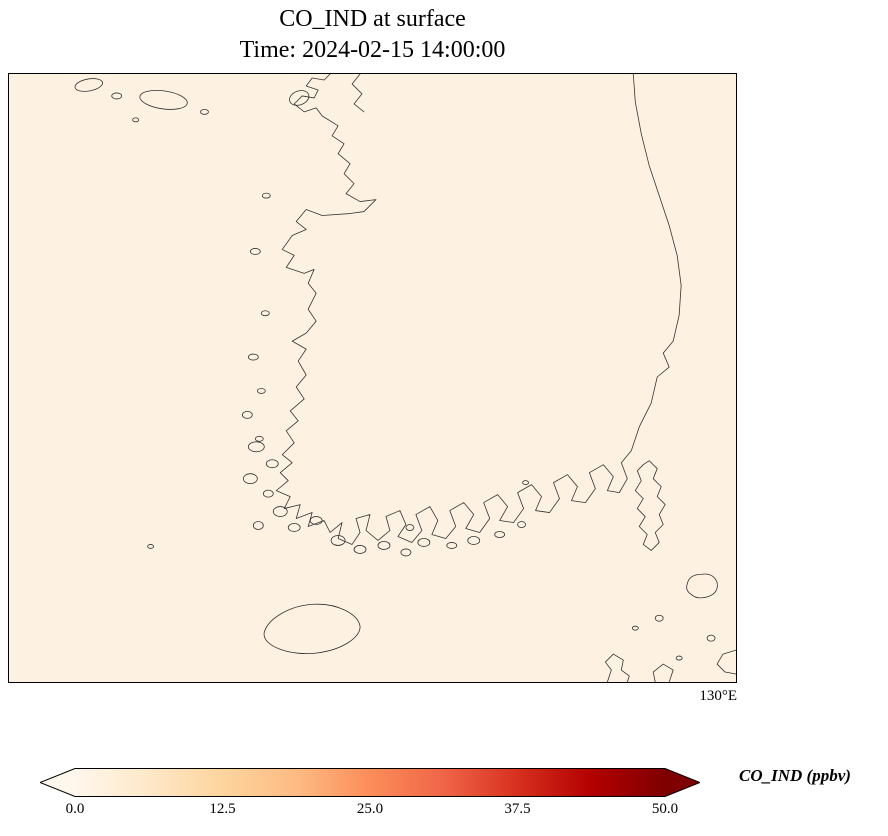 The image size is (888, 836). What do you see at coordinates (718, 696) in the screenshot?
I see `x-axis-tick-label: 130°E` at bounding box center [718, 696].